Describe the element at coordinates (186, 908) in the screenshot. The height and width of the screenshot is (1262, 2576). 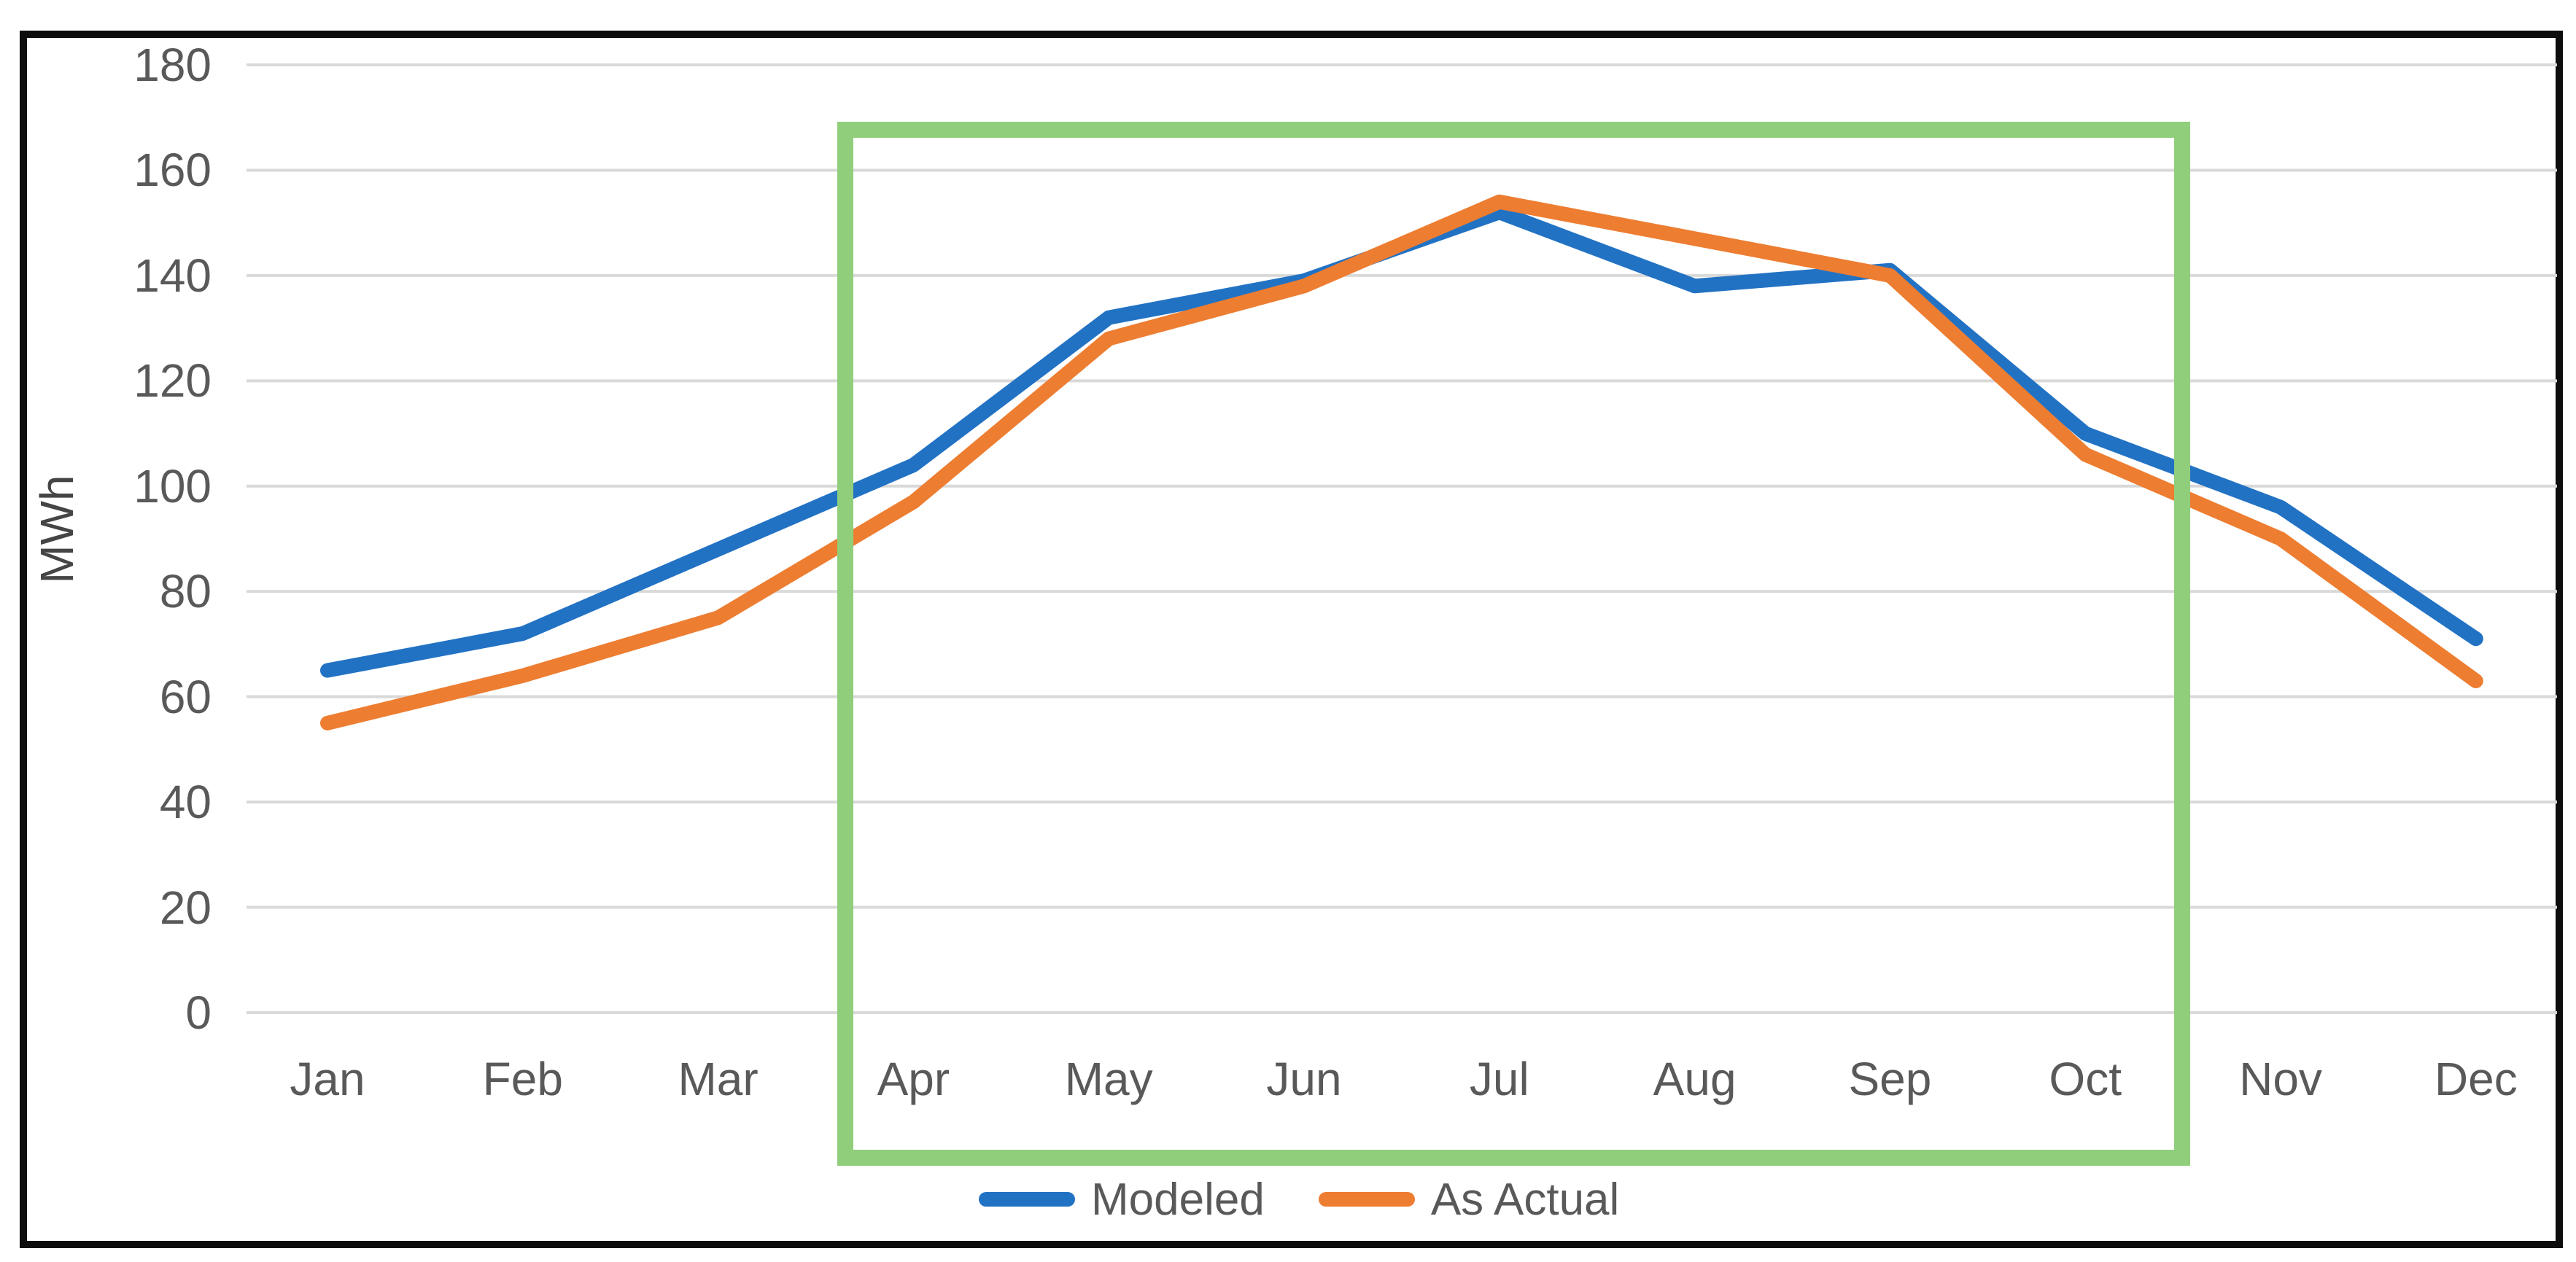
I see `y-tick-label: 20` at that location.